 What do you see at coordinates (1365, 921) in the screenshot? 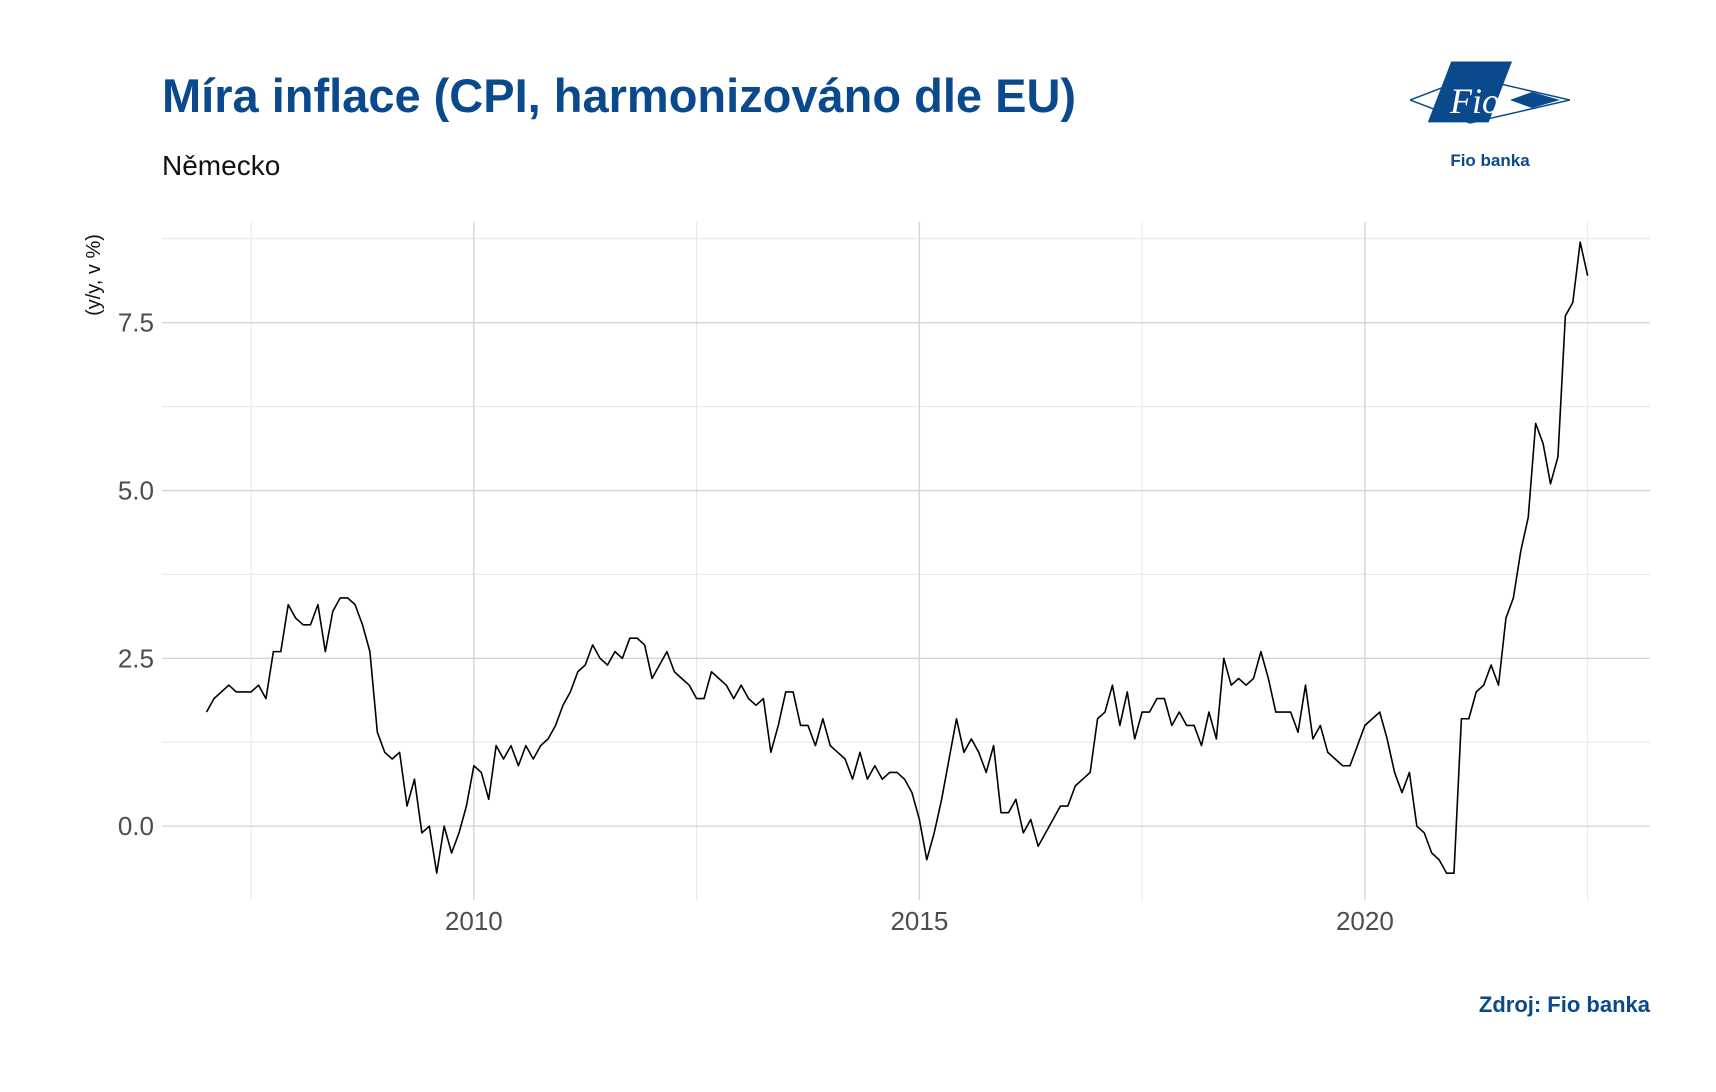
I see `x-tick-label: 2020` at bounding box center [1365, 921].